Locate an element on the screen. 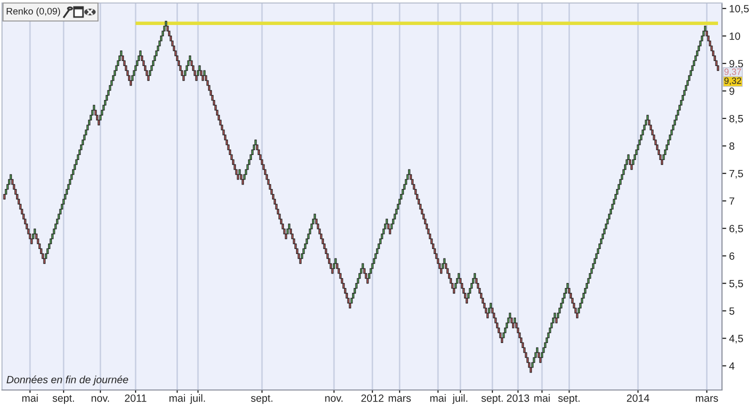 Image resolution: width=750 pixels, height=406 pixels. y-tick-label: 9 is located at coordinates (731, 91).